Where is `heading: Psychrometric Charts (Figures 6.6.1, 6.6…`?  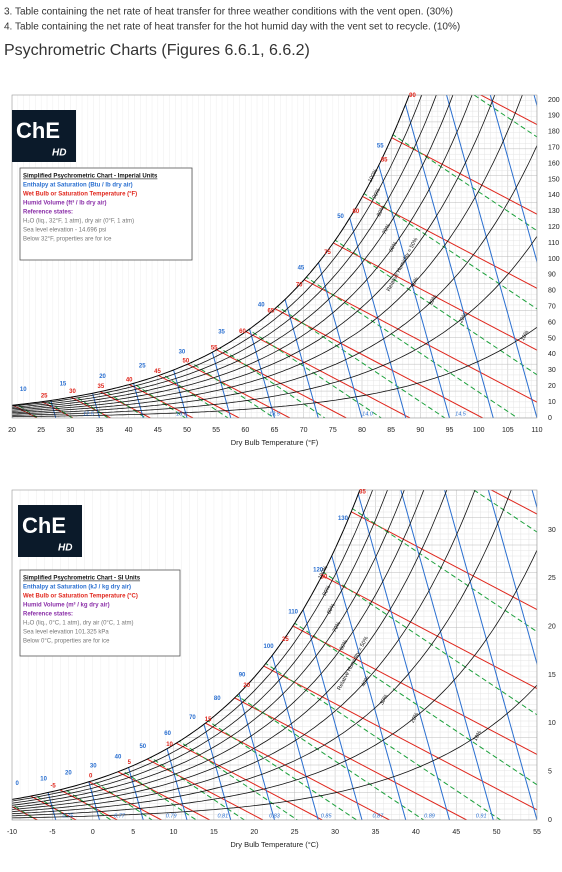
heading: Psychrometric Charts (Figures 6.6.1, 6.6… is located at coordinates (157, 50).